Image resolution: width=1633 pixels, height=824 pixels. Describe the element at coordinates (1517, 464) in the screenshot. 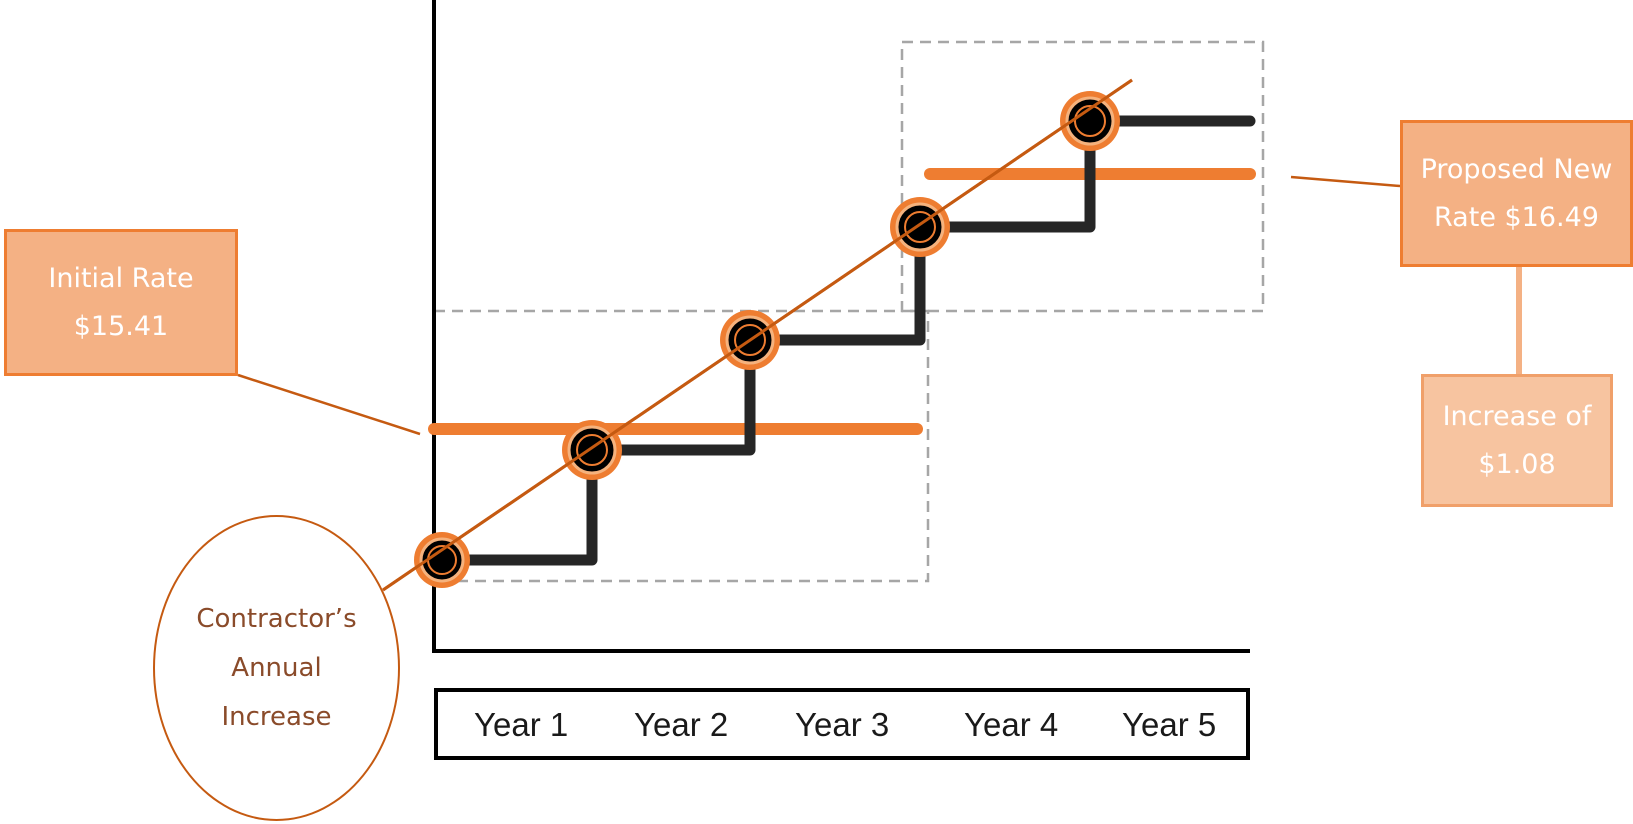

I see `increase-value: $1.08` at that location.